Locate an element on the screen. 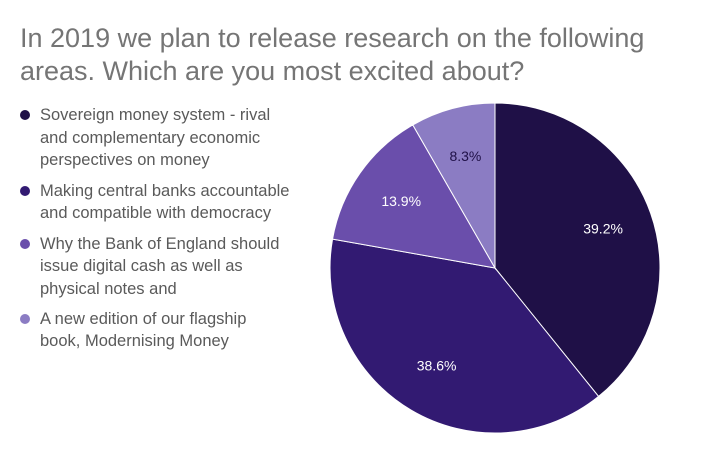  slice-value-label-sovereign-money: 39.2% is located at coordinates (603, 229).